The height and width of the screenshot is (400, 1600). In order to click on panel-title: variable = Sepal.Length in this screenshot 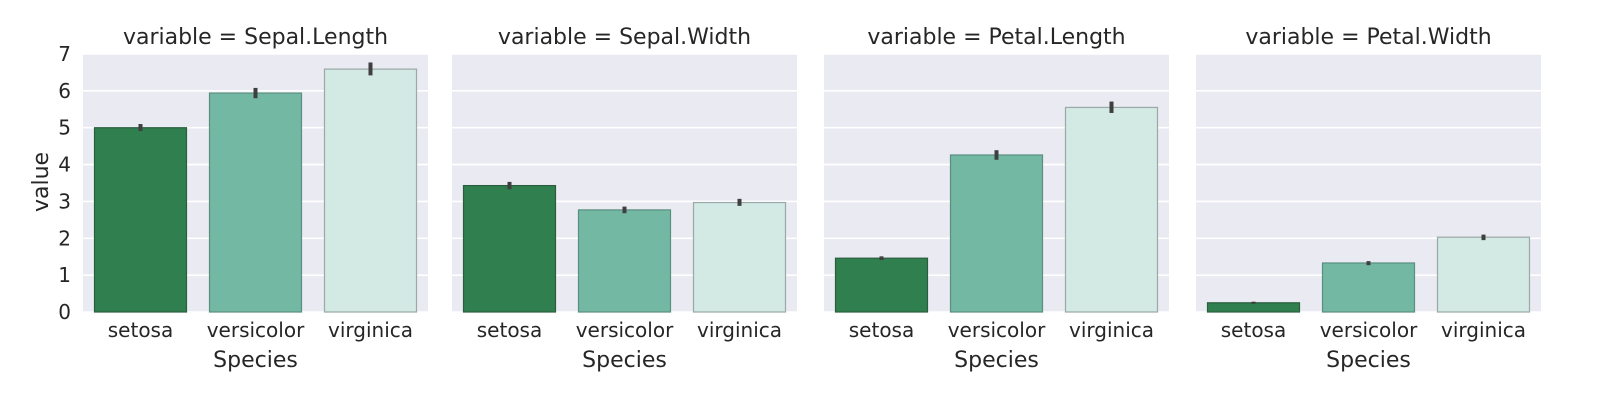, I will do `click(255, 37)`.